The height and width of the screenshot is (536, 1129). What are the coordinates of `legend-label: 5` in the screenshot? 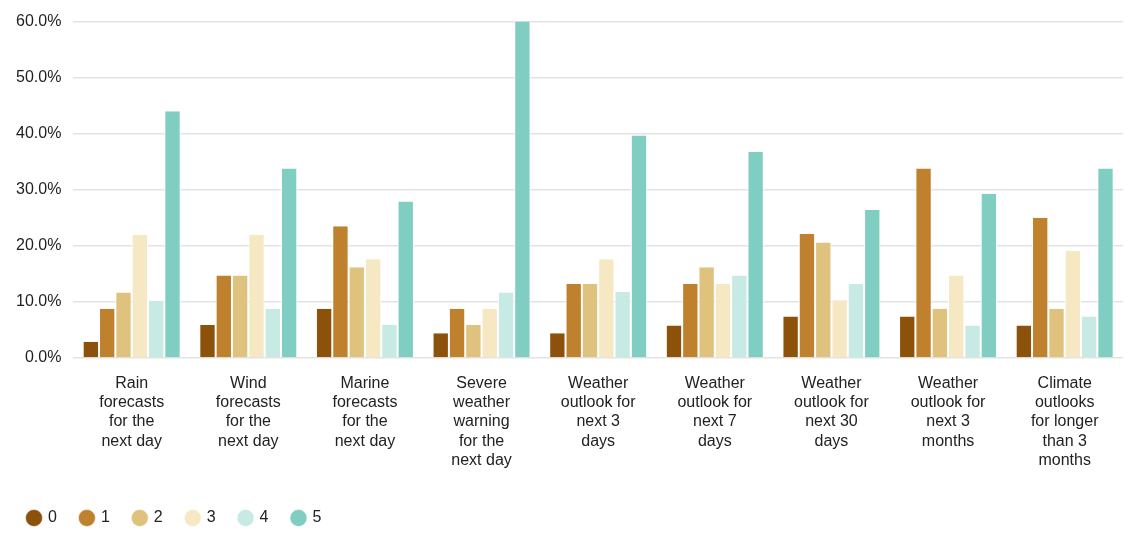 It's located at (317, 517).